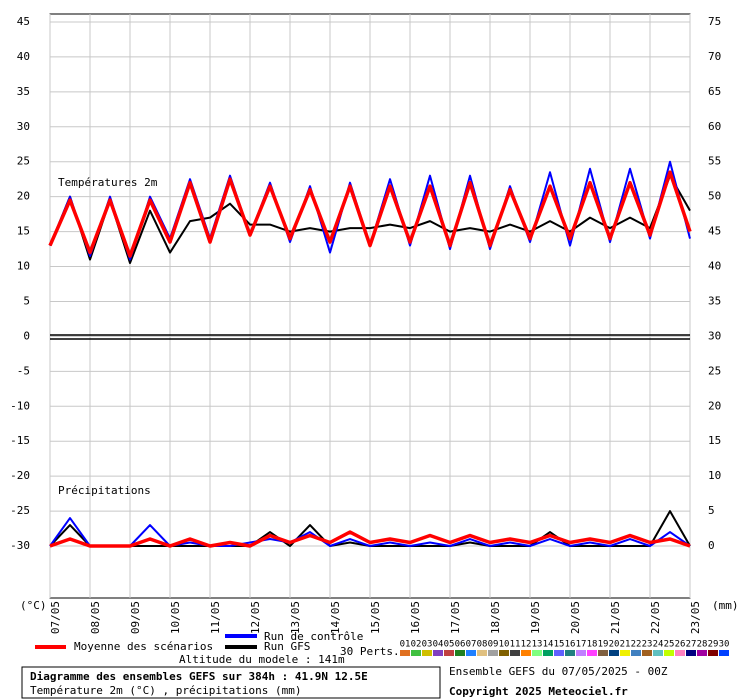  I want to click on y-tick-label: 0, so click(26, 335).